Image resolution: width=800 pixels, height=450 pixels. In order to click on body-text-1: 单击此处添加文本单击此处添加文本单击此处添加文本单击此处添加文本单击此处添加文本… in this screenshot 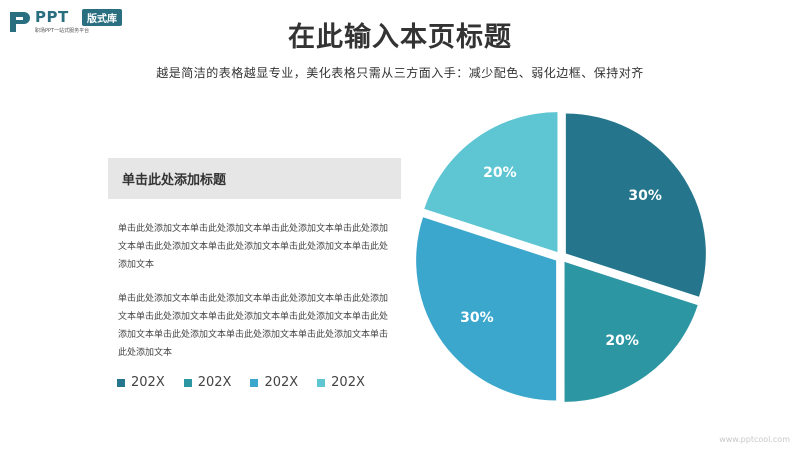, I will do `click(253, 247)`.